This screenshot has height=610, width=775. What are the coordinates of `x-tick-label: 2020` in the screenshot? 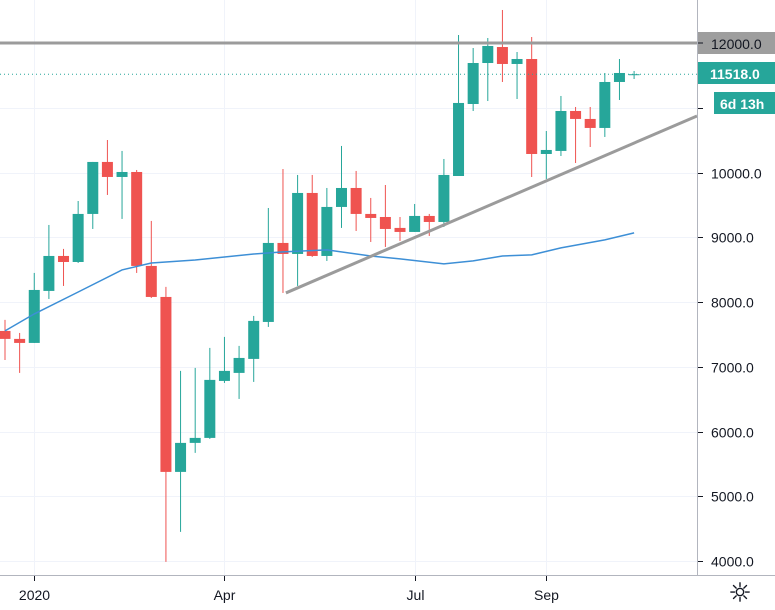 It's located at (34, 595).